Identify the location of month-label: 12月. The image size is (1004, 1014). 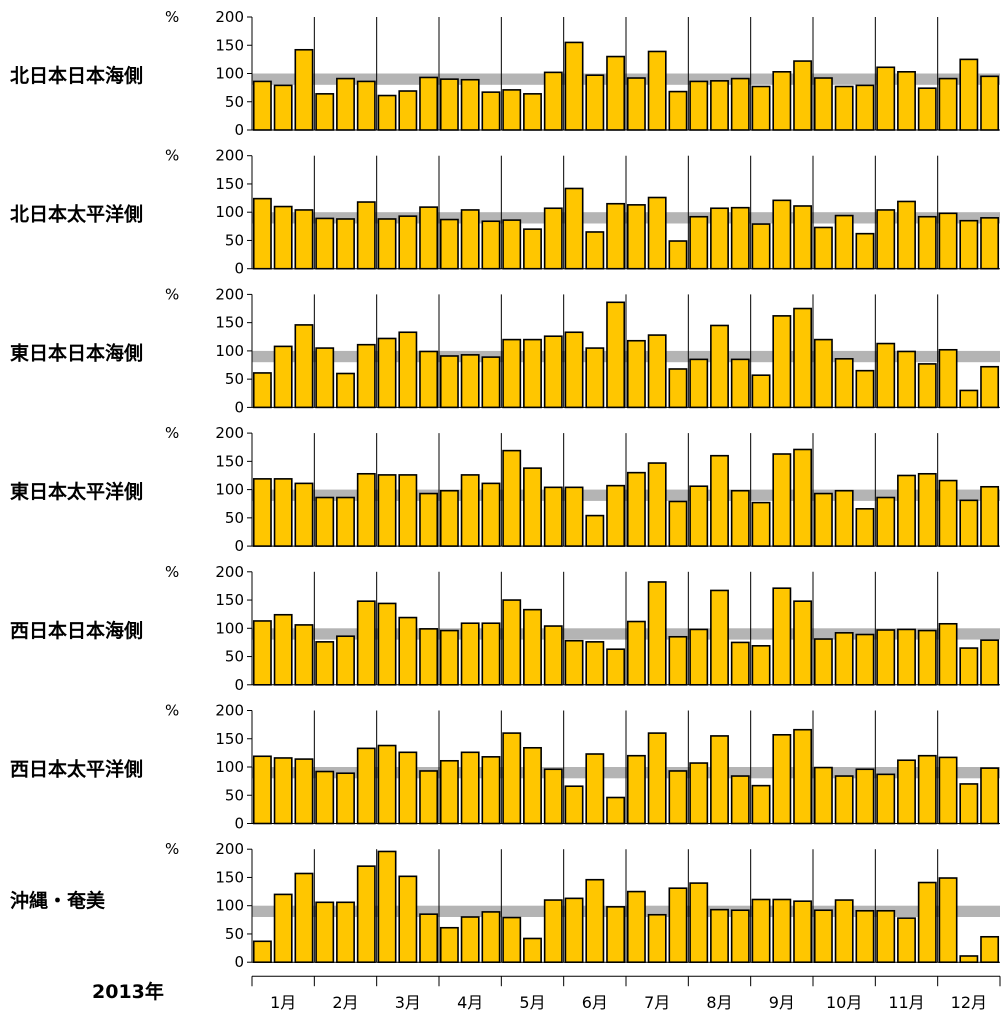
(969, 1002).